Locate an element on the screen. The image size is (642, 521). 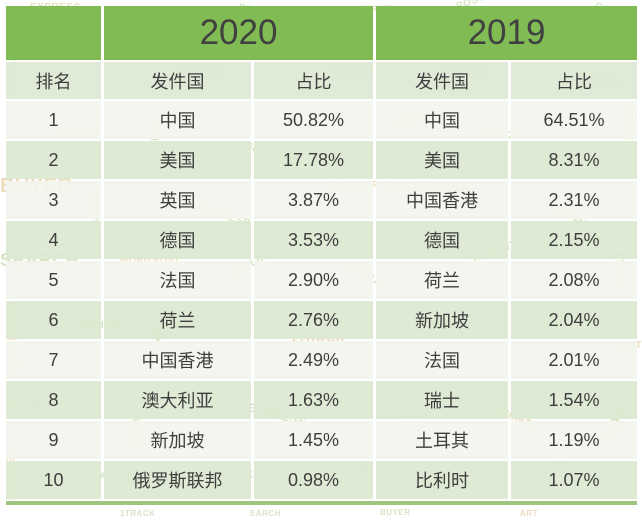
share-2020-cell: 2.76% is located at coordinates (313, 320).